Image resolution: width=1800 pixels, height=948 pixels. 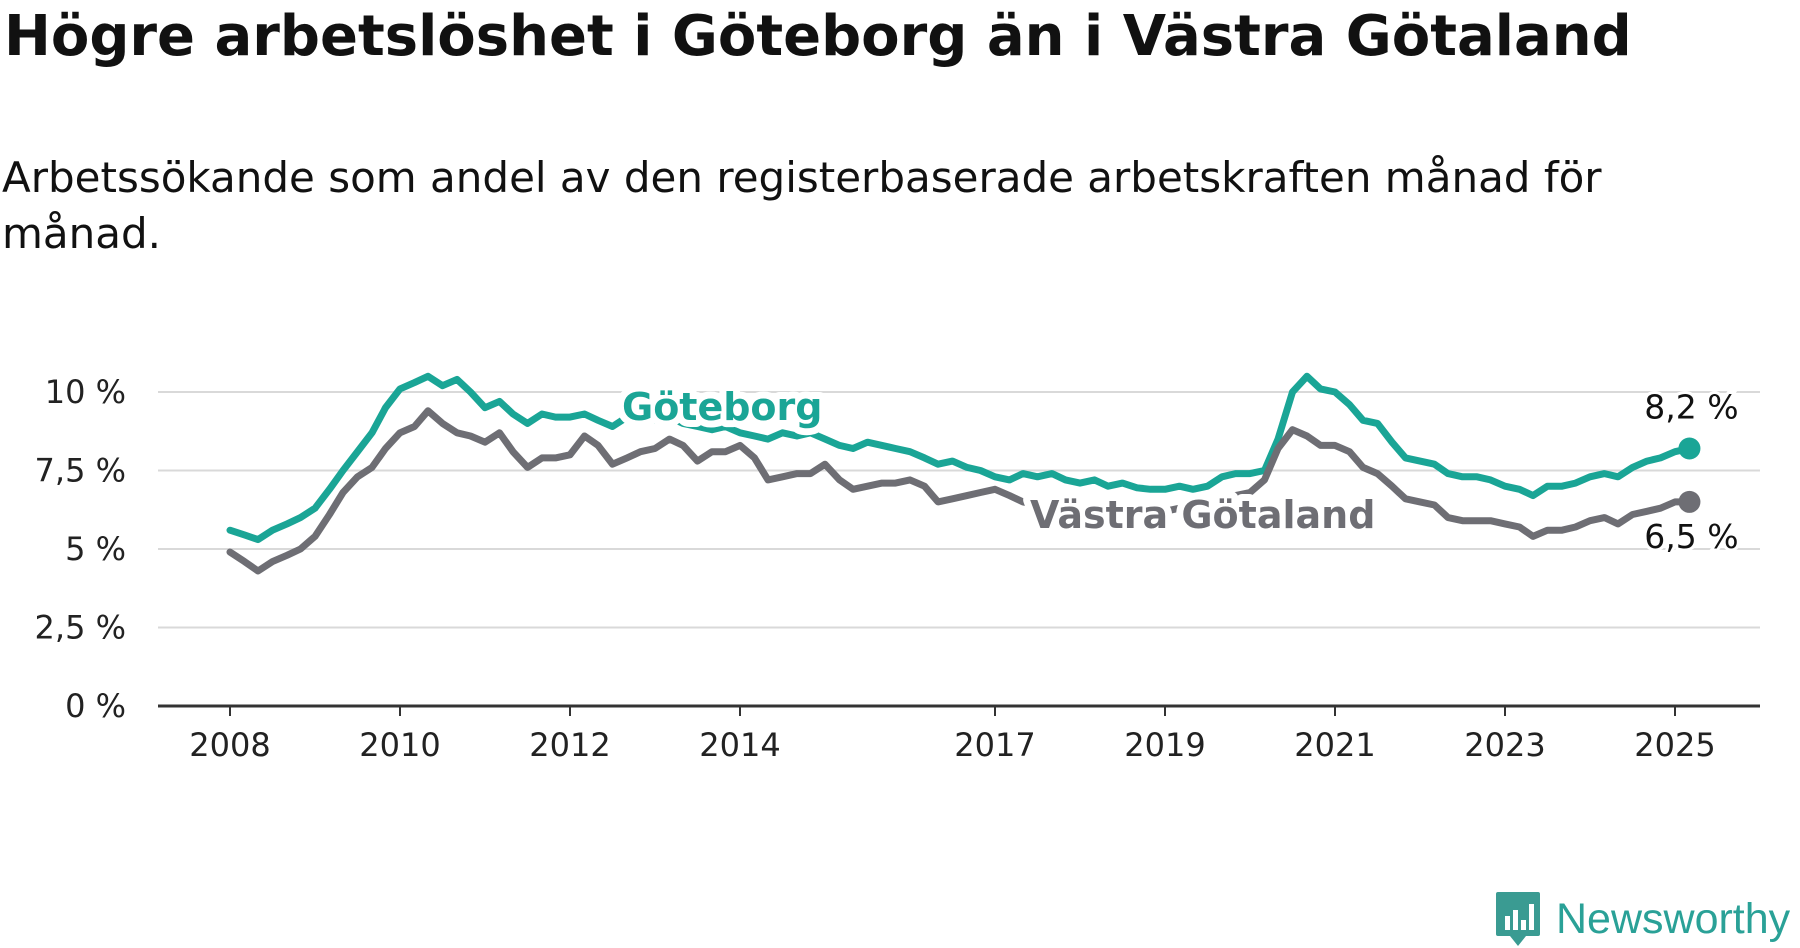 I want to click on newsworthy-logo: Newsworthy, so click(x=1642, y=919).